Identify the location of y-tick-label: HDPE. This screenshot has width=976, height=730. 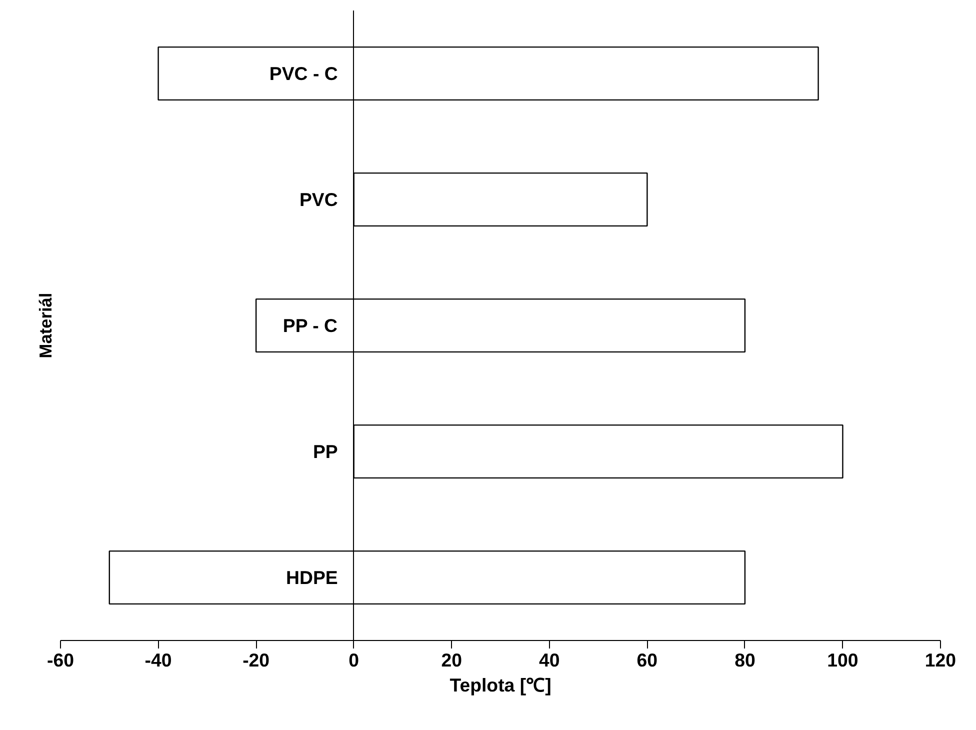
(312, 577).